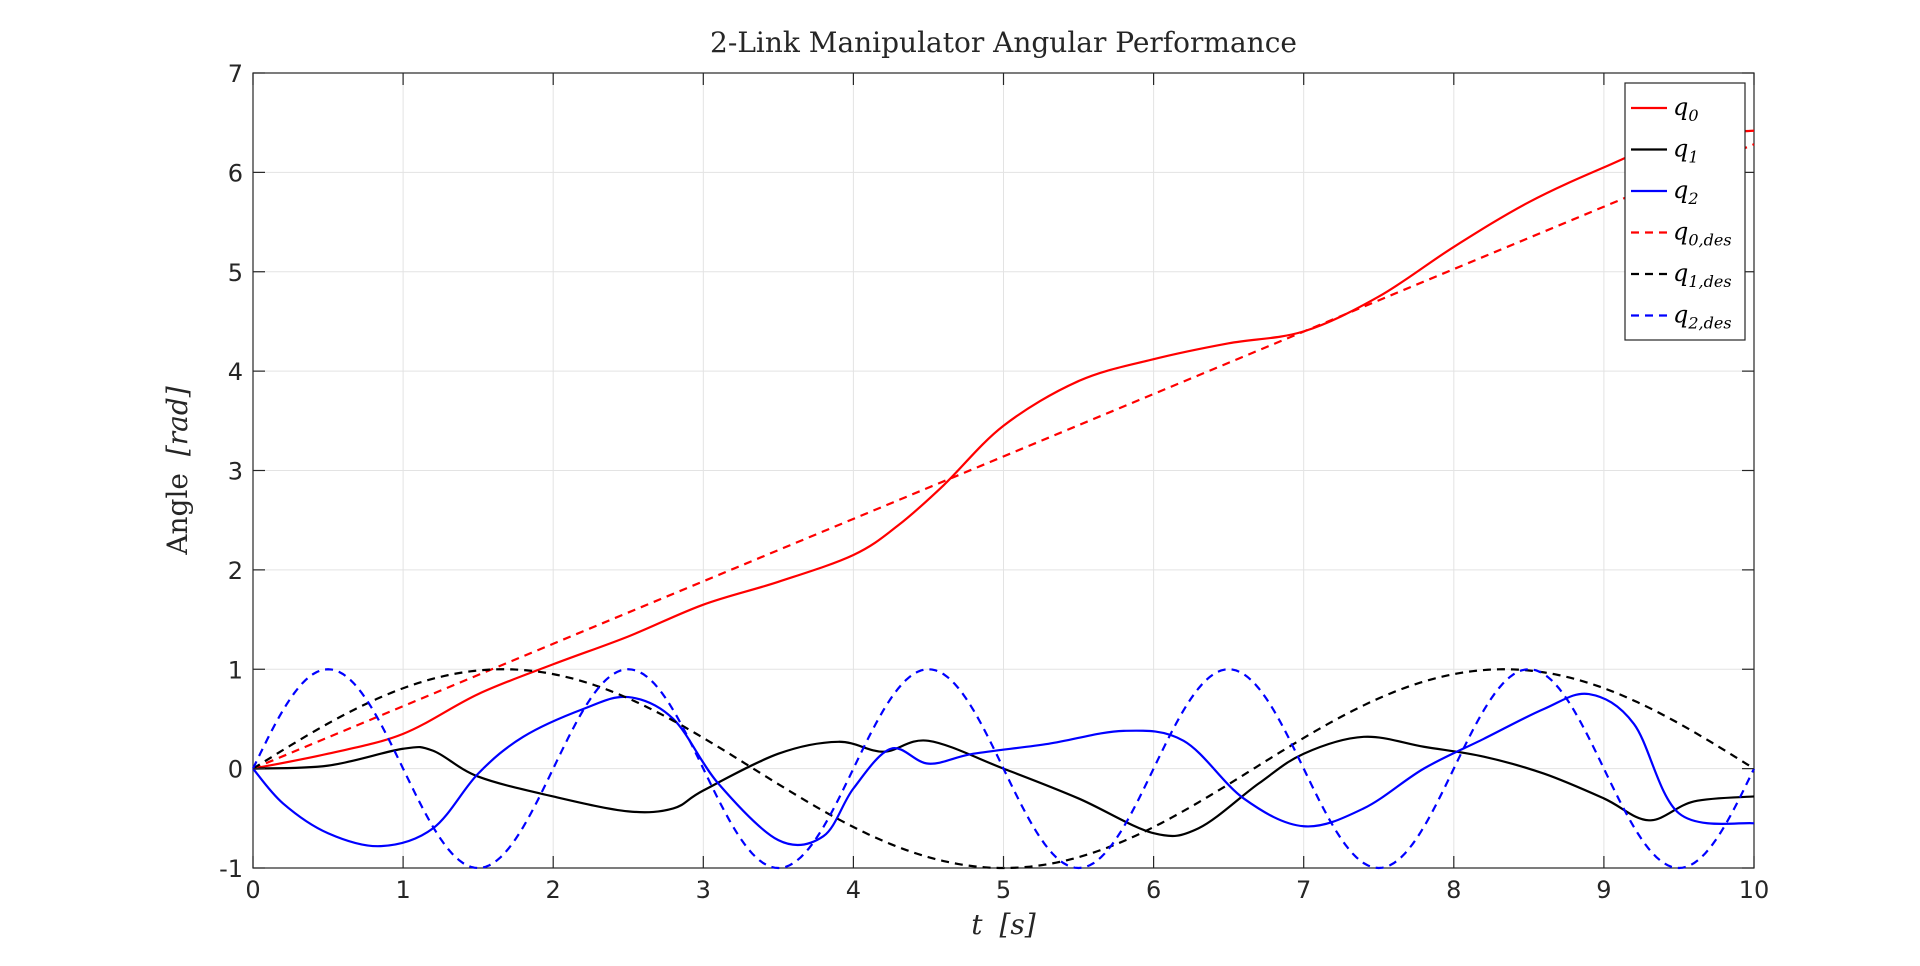  I want to click on x-tick-label: 7, so click(1303, 890).